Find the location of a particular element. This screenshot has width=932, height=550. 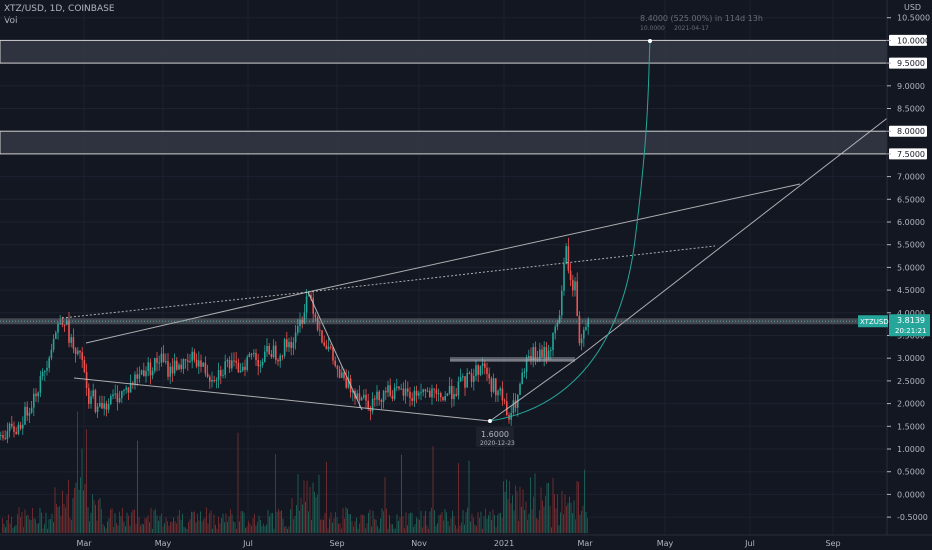

target-text: 8.4000 (525.00%) in 114d 13h is located at coordinates (701, 18).